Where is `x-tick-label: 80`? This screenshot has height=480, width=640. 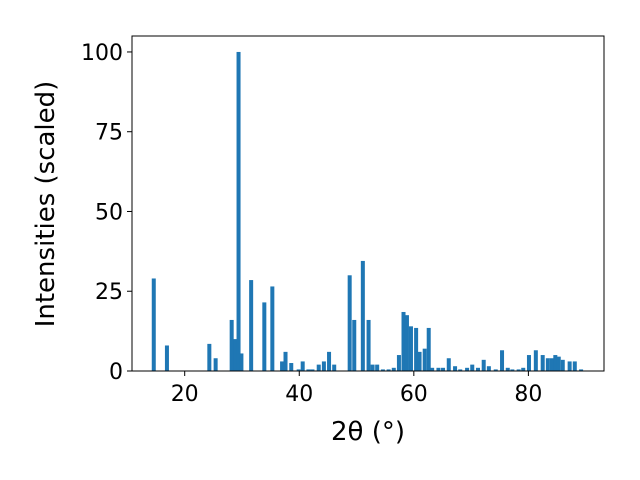 x-tick-label: 80 is located at coordinates (528, 394).